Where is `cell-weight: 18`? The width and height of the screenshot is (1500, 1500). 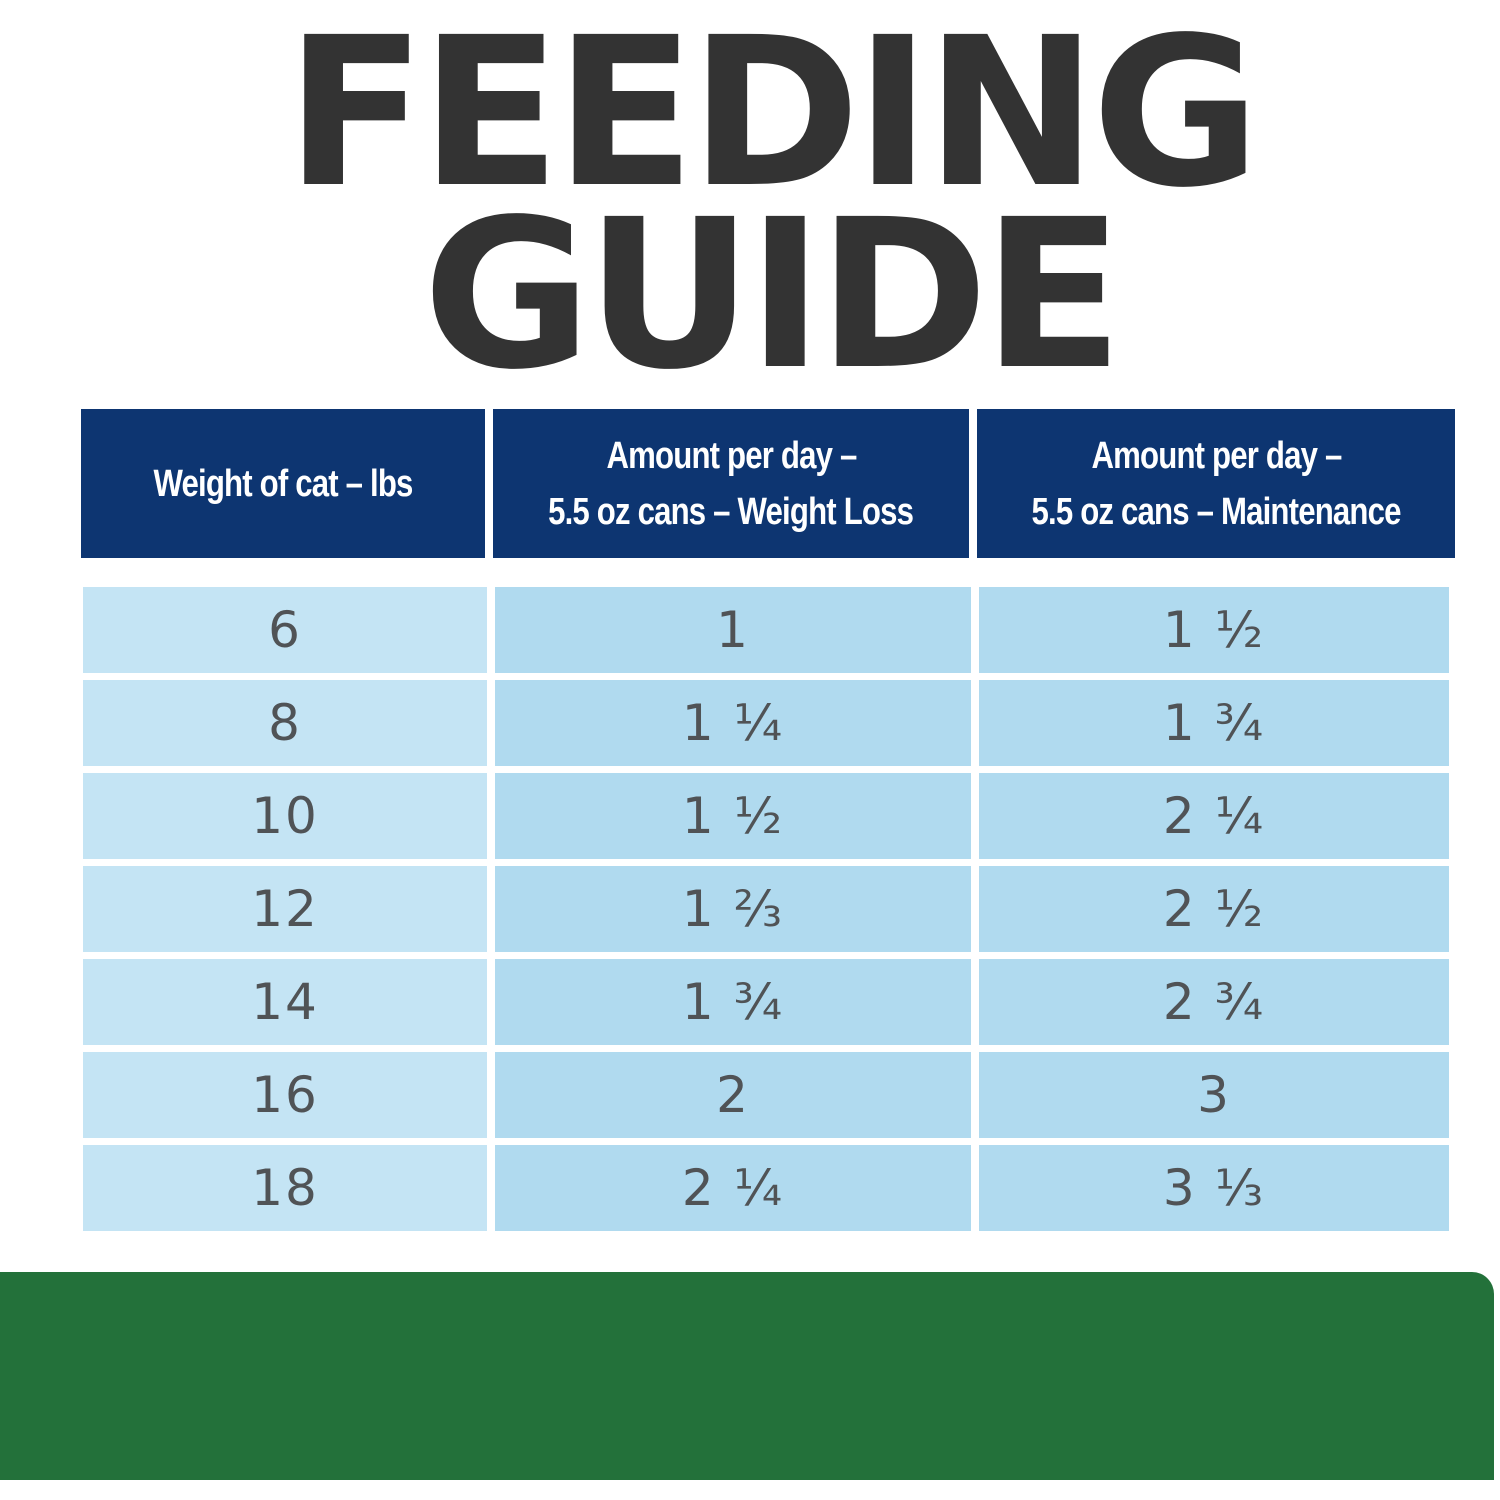 cell-weight: 18 is located at coordinates (285, 1188).